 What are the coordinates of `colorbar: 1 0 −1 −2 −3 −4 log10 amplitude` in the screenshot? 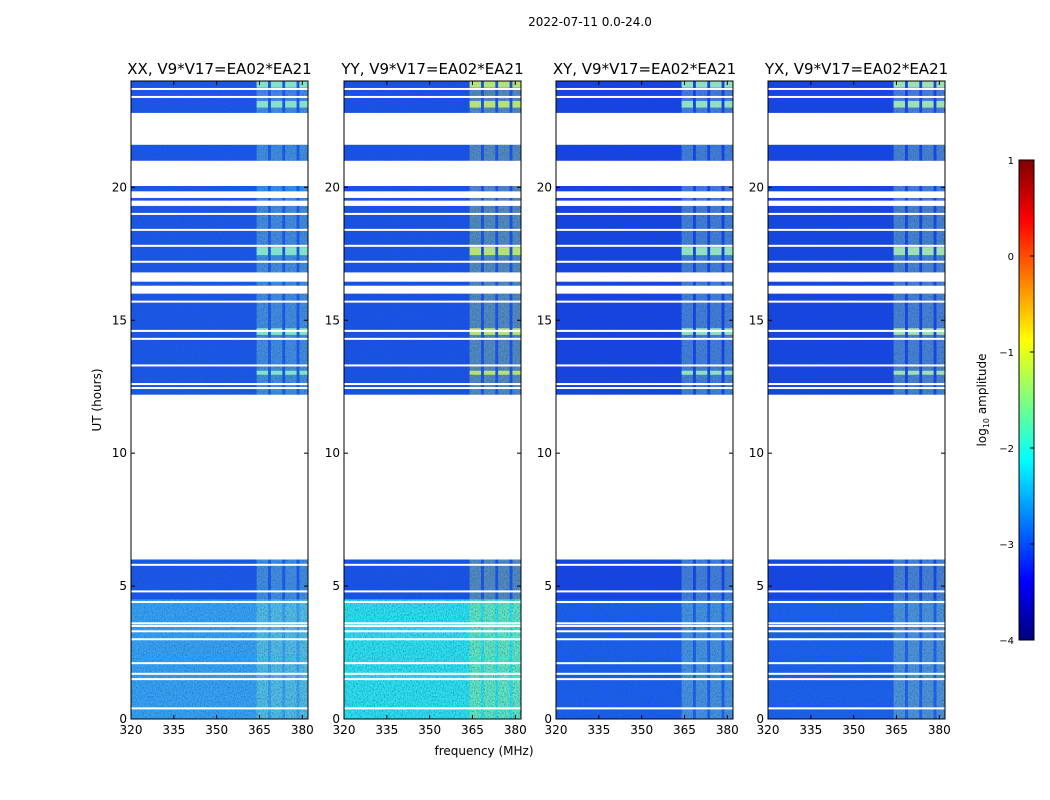 It's located at (1005, 401).